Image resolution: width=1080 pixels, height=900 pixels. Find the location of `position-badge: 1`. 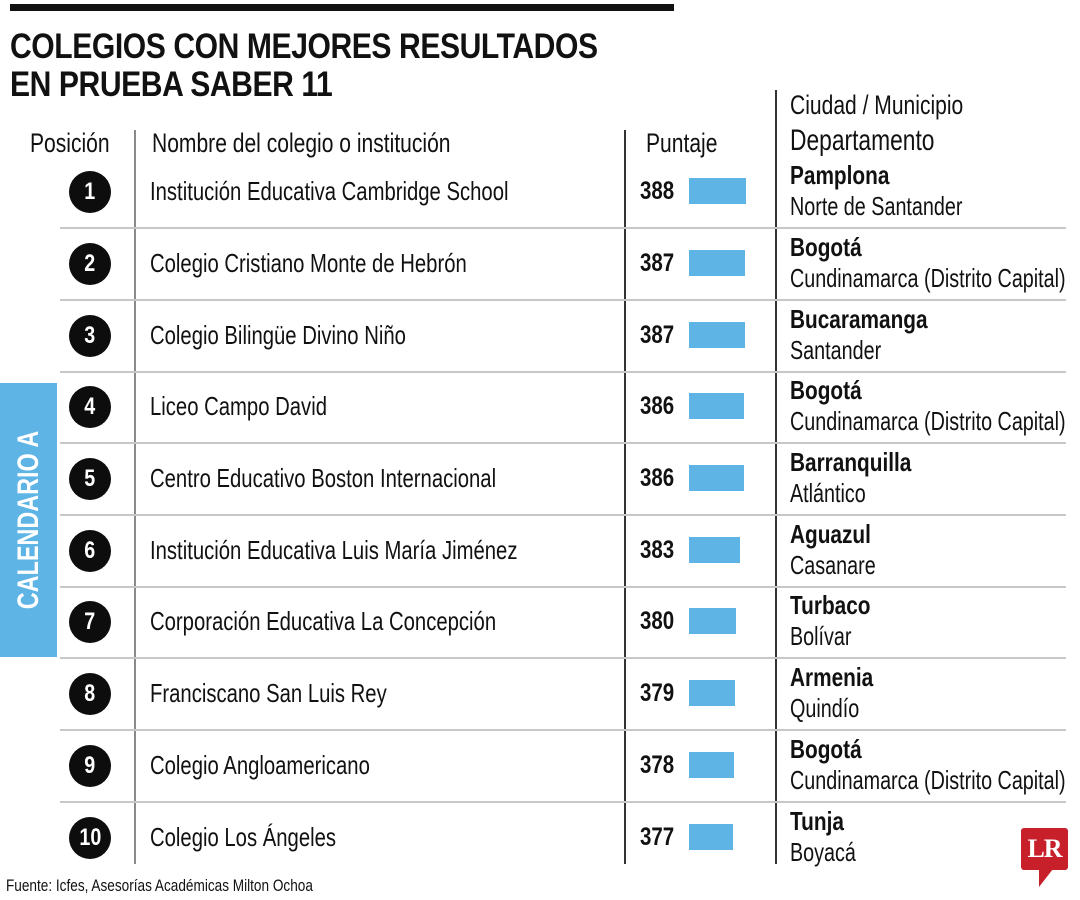

position-badge: 1 is located at coordinates (90, 192).